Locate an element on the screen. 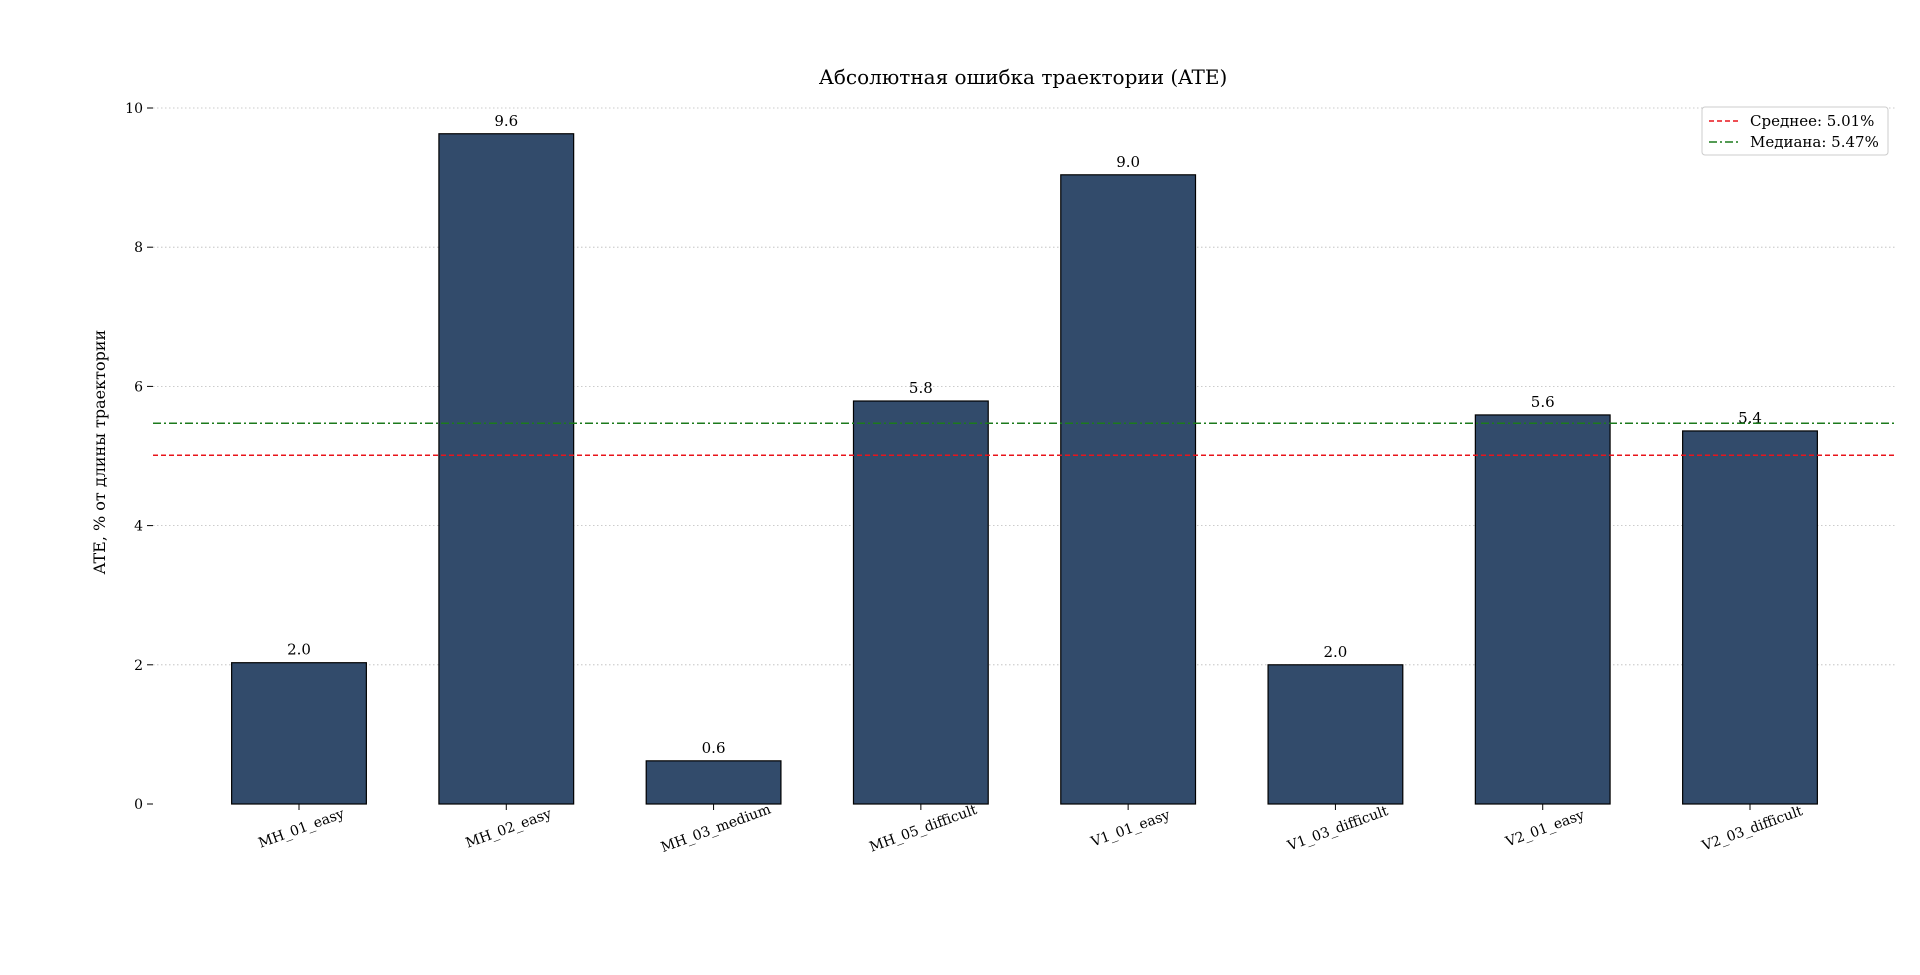 The image size is (1920, 975). reference-lines is located at coordinates (1024, 439).